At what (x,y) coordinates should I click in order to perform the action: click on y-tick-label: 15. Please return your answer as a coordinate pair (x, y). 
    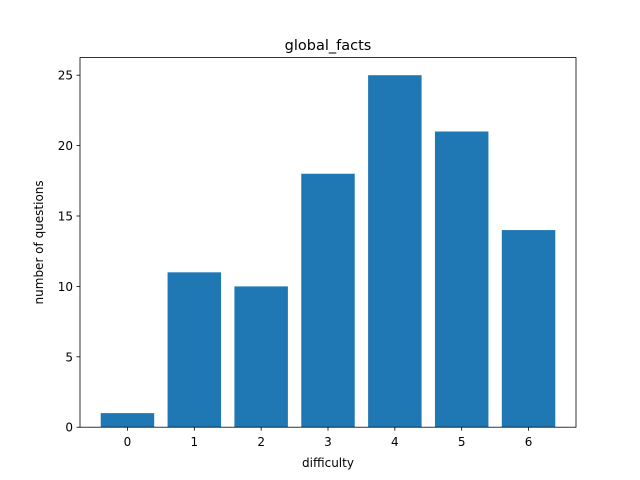
    Looking at the image, I should click on (65, 217).